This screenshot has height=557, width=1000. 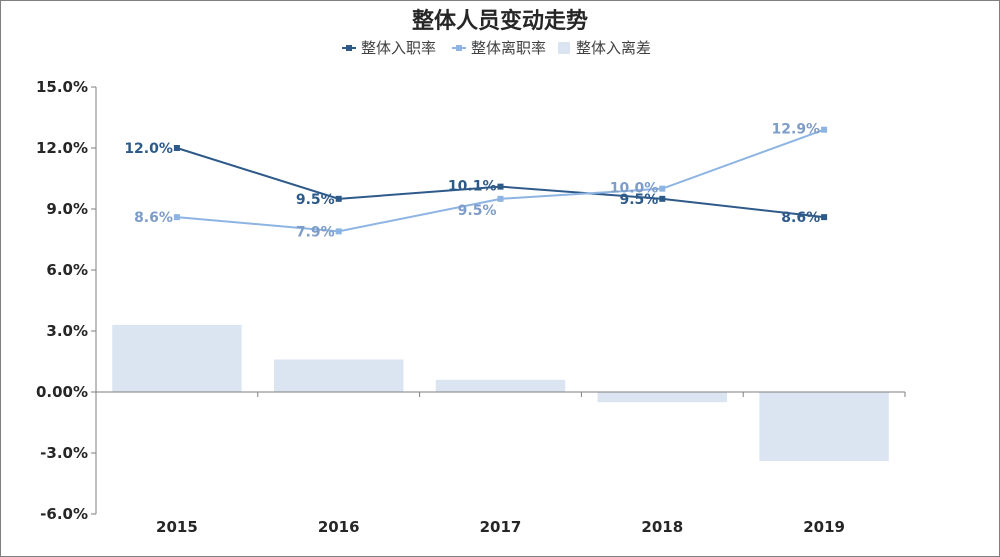 What do you see at coordinates (176, 217) in the screenshot?
I see `point-exit-2015` at bounding box center [176, 217].